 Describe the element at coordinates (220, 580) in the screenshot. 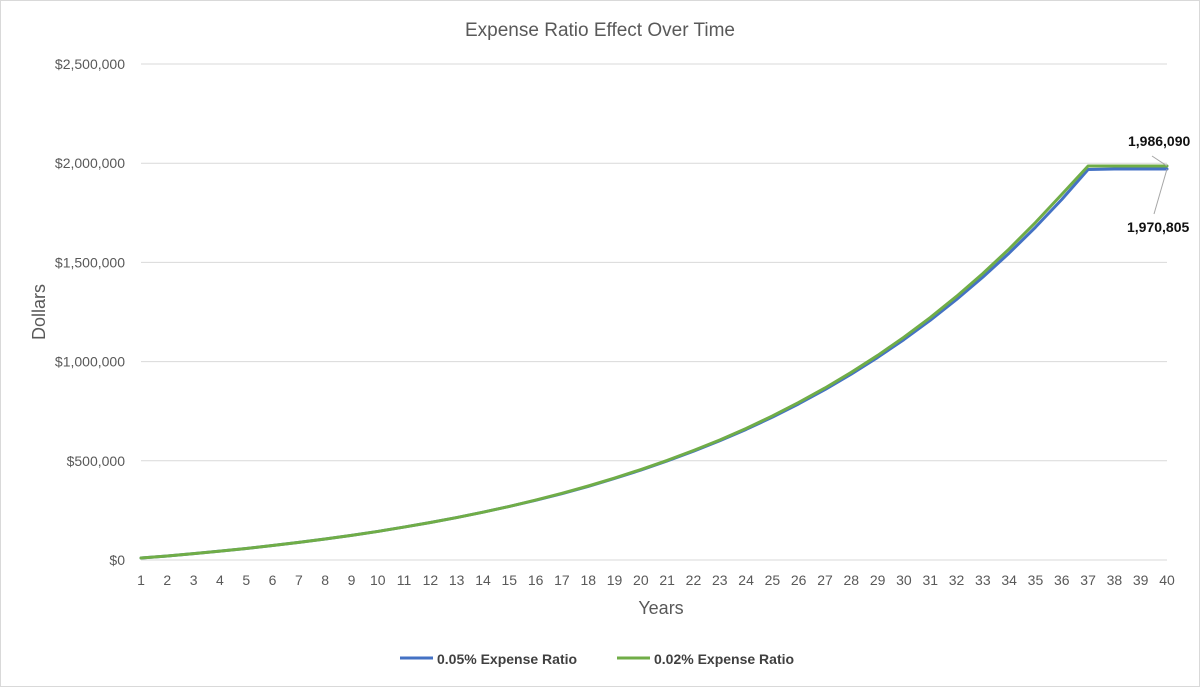

I see `x-tick-label: 4` at that location.